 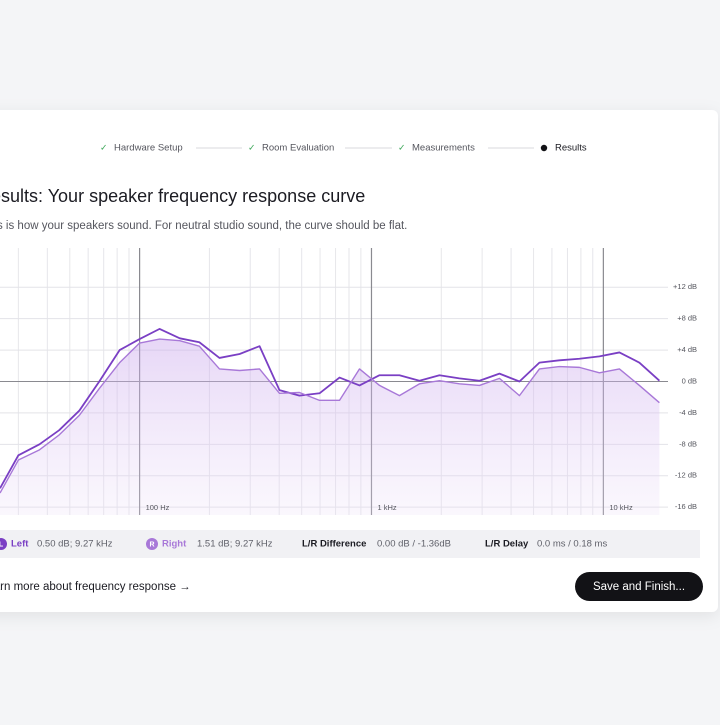 I want to click on y-tick-label: -16 dB, so click(x=686, y=506).